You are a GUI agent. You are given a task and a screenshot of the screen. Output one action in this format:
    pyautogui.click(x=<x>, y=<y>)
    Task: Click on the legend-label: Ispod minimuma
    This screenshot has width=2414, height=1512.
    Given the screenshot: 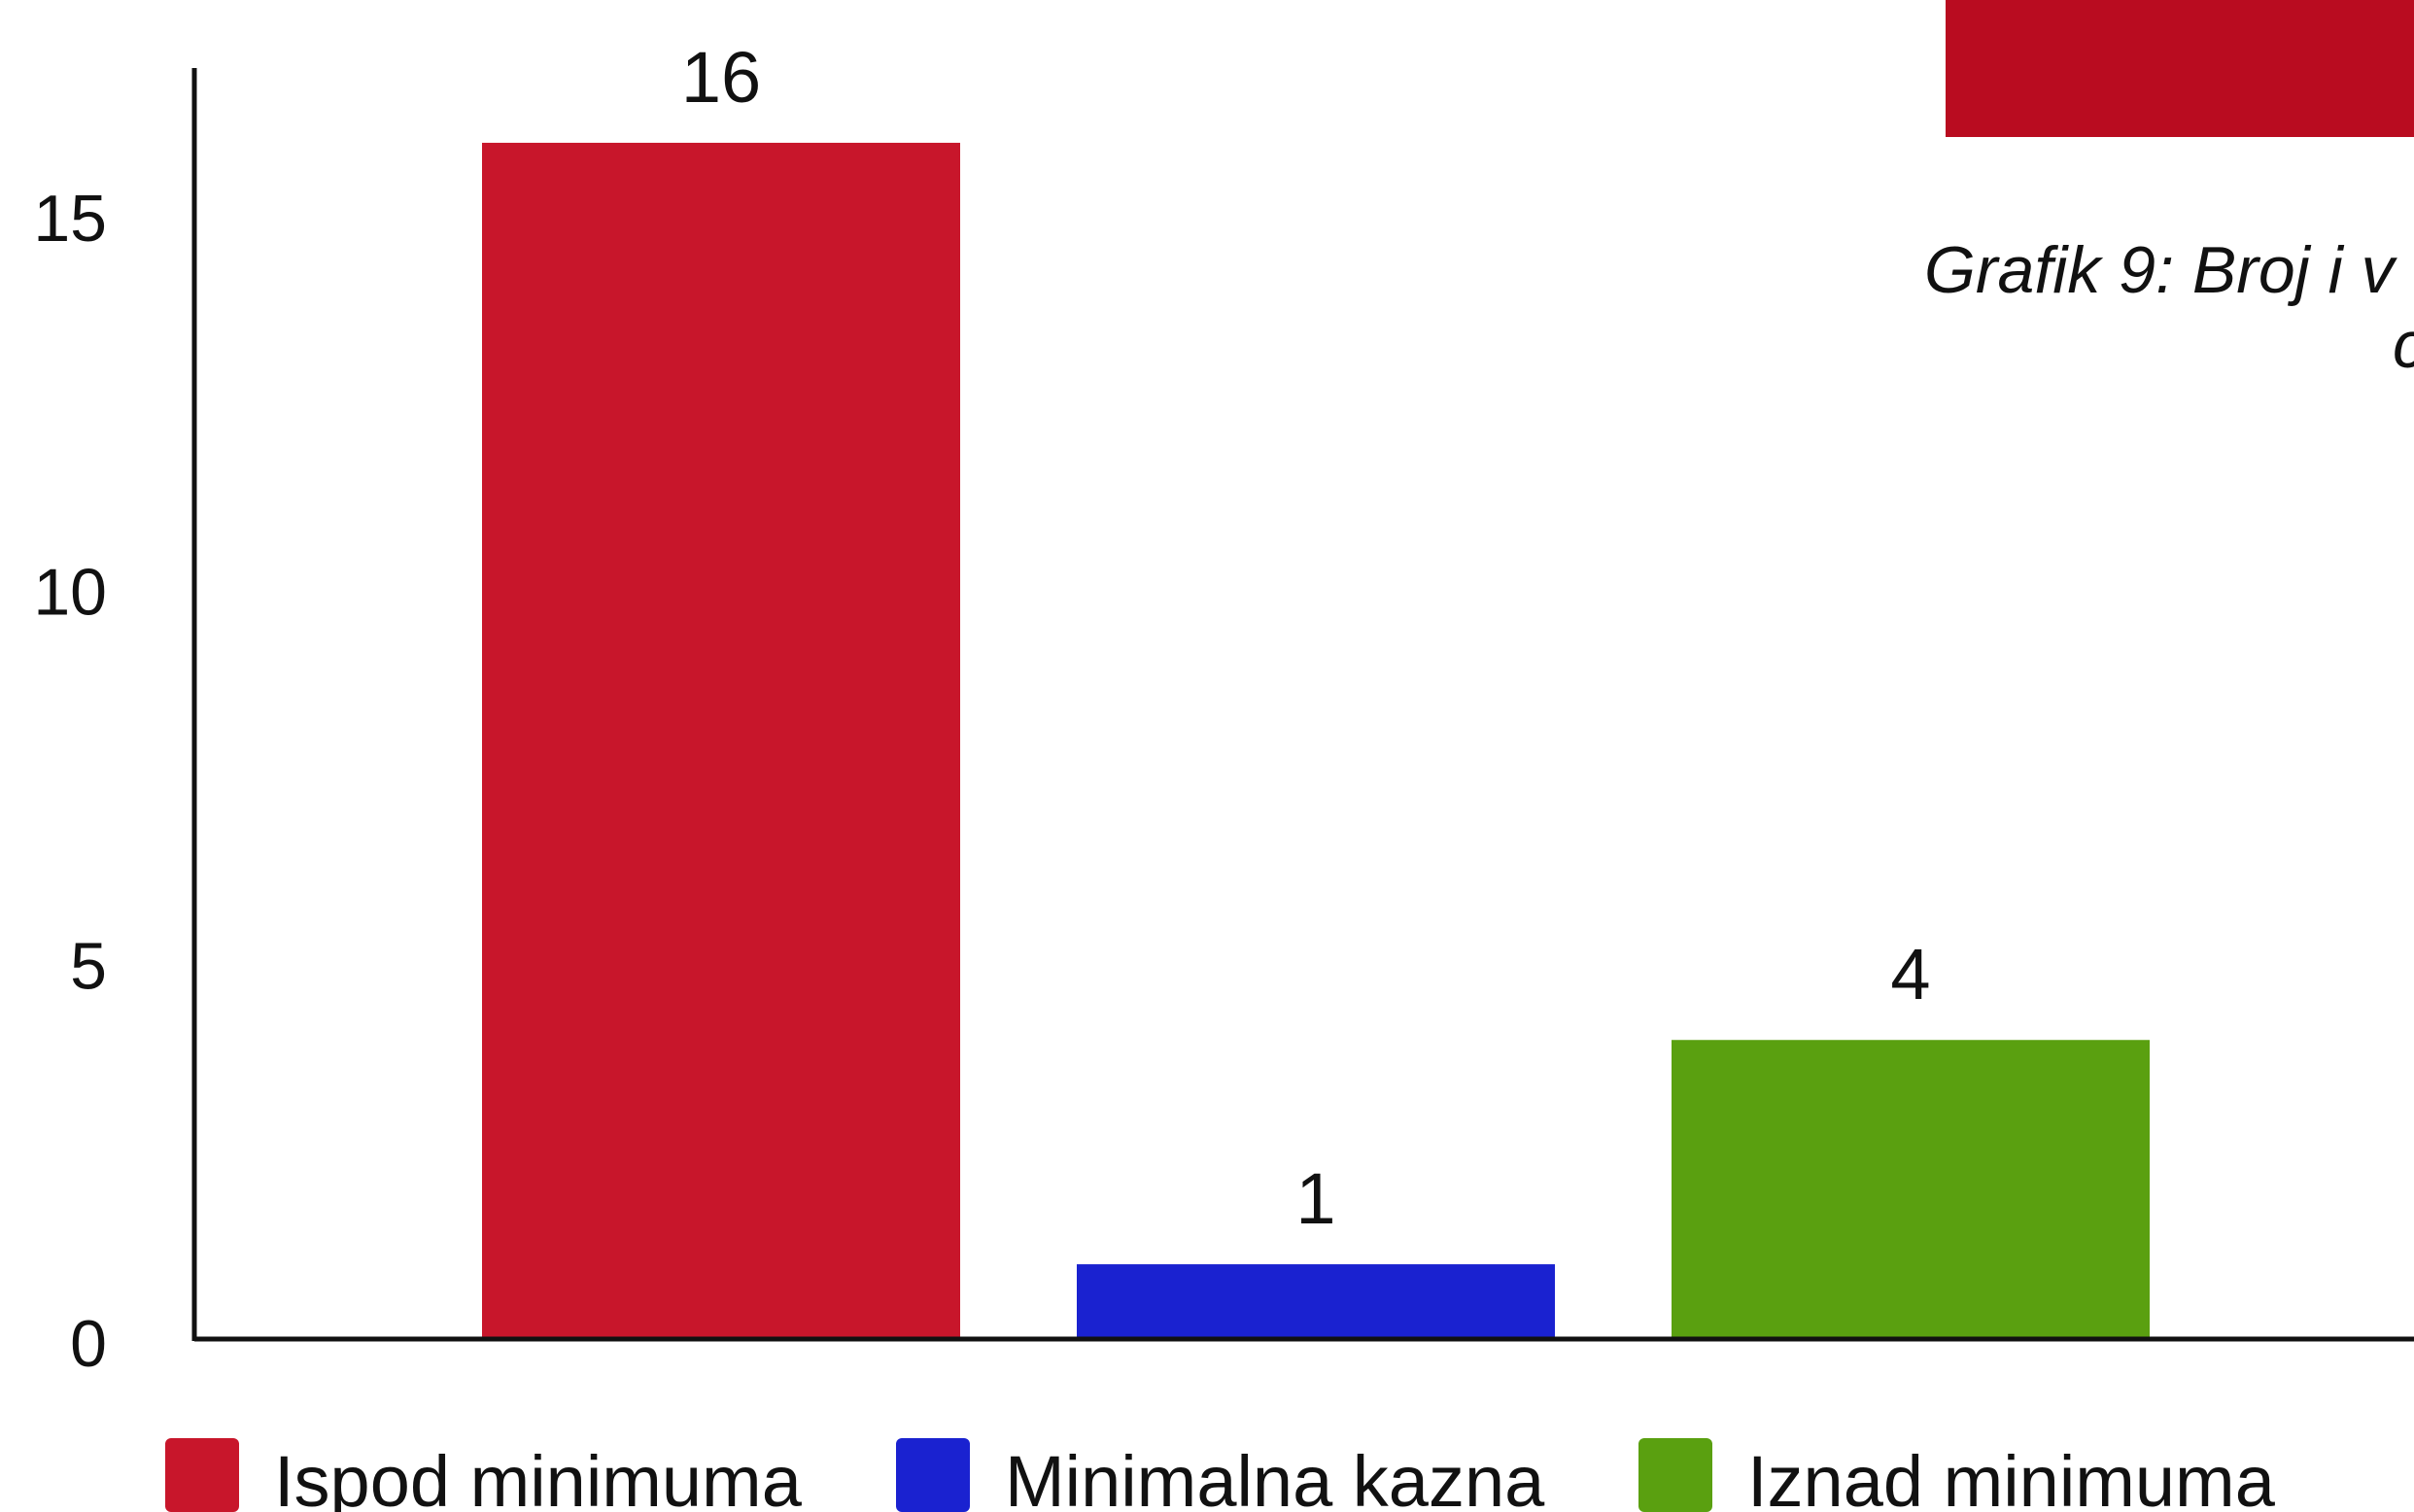 What is the action you would take?
    pyautogui.click(x=538, y=1476)
    